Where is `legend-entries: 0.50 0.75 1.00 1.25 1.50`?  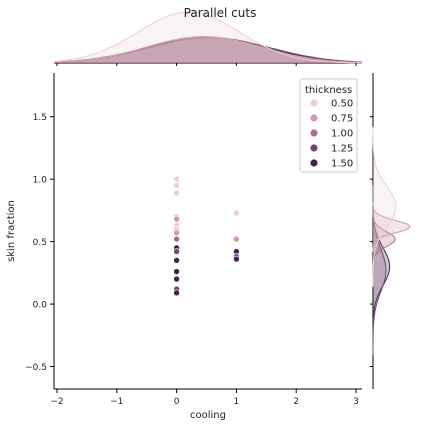
legend-entries: 0.50 0.75 1.00 1.25 1.50 is located at coordinates (331, 134).